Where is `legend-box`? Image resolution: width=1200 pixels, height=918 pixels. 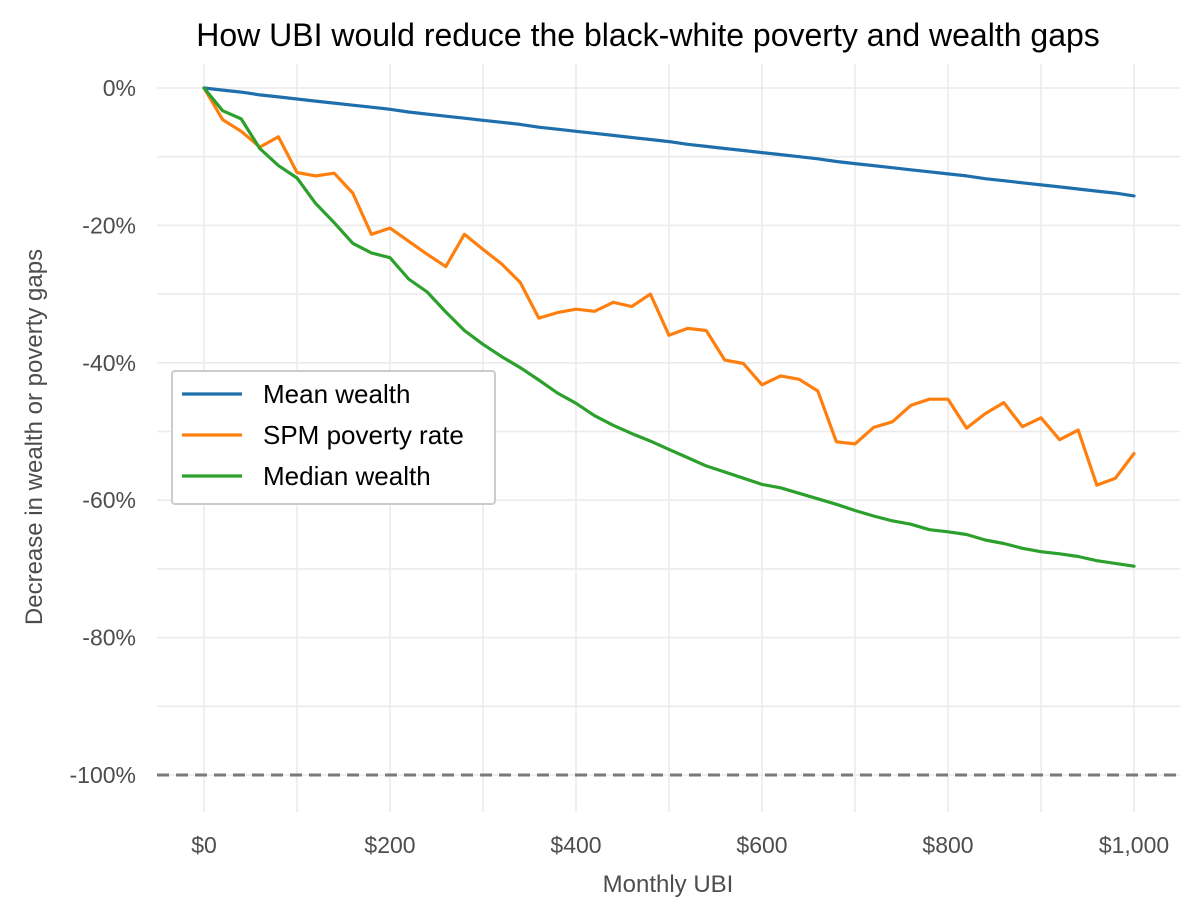
legend-box is located at coordinates (333, 437).